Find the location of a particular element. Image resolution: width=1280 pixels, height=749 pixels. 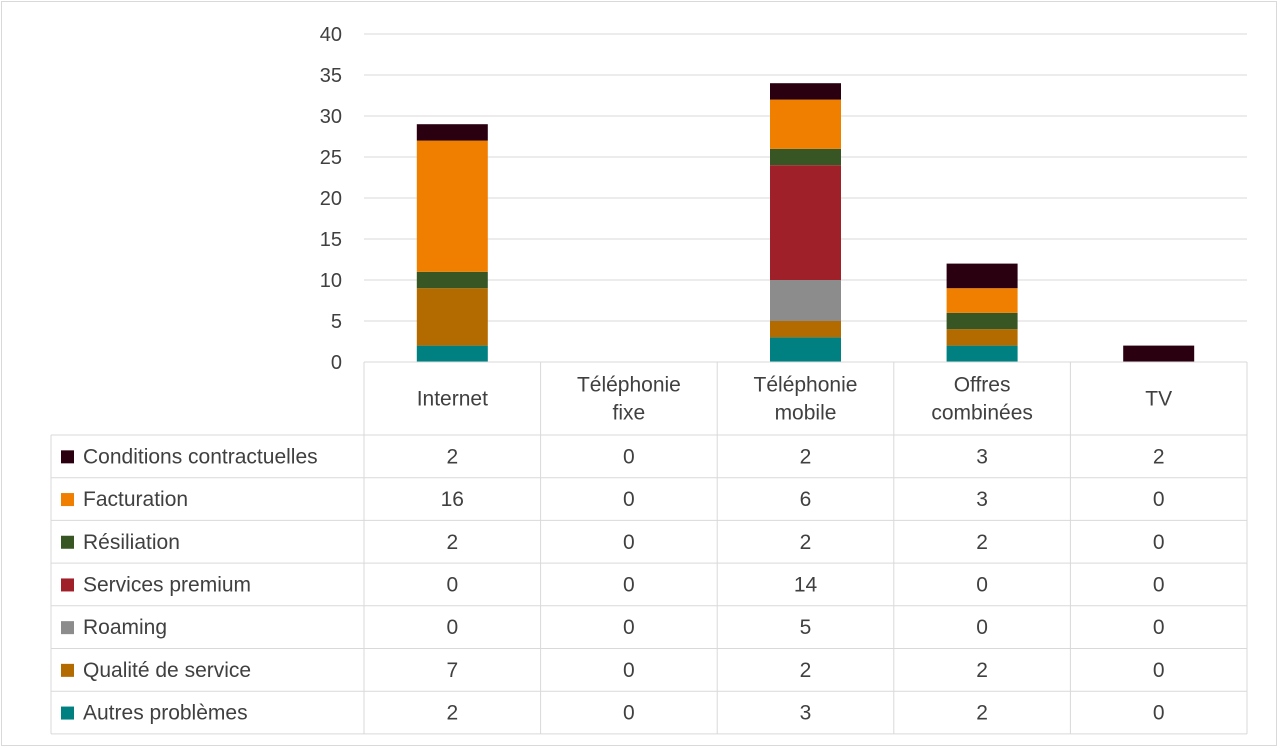

y-axis: 0 5 10 15 20 25 30 35 40 is located at coordinates (331, 199).